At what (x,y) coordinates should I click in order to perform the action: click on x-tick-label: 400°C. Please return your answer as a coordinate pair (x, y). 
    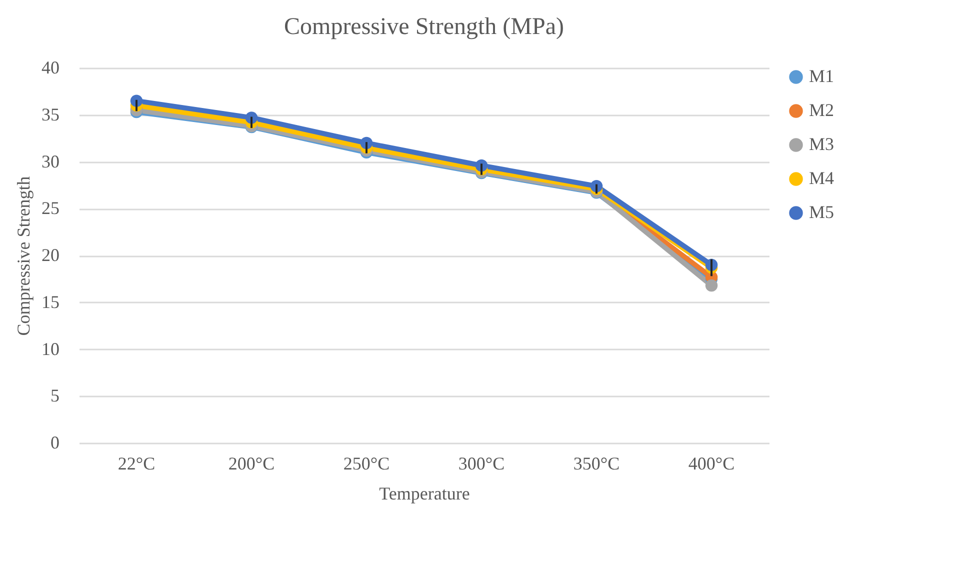
    Looking at the image, I should click on (711, 464).